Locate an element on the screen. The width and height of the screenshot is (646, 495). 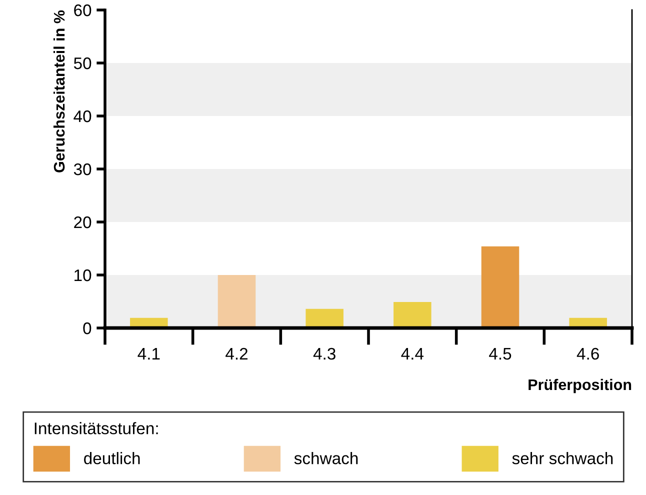
x-tick-label: 4.5 is located at coordinates (500, 354).